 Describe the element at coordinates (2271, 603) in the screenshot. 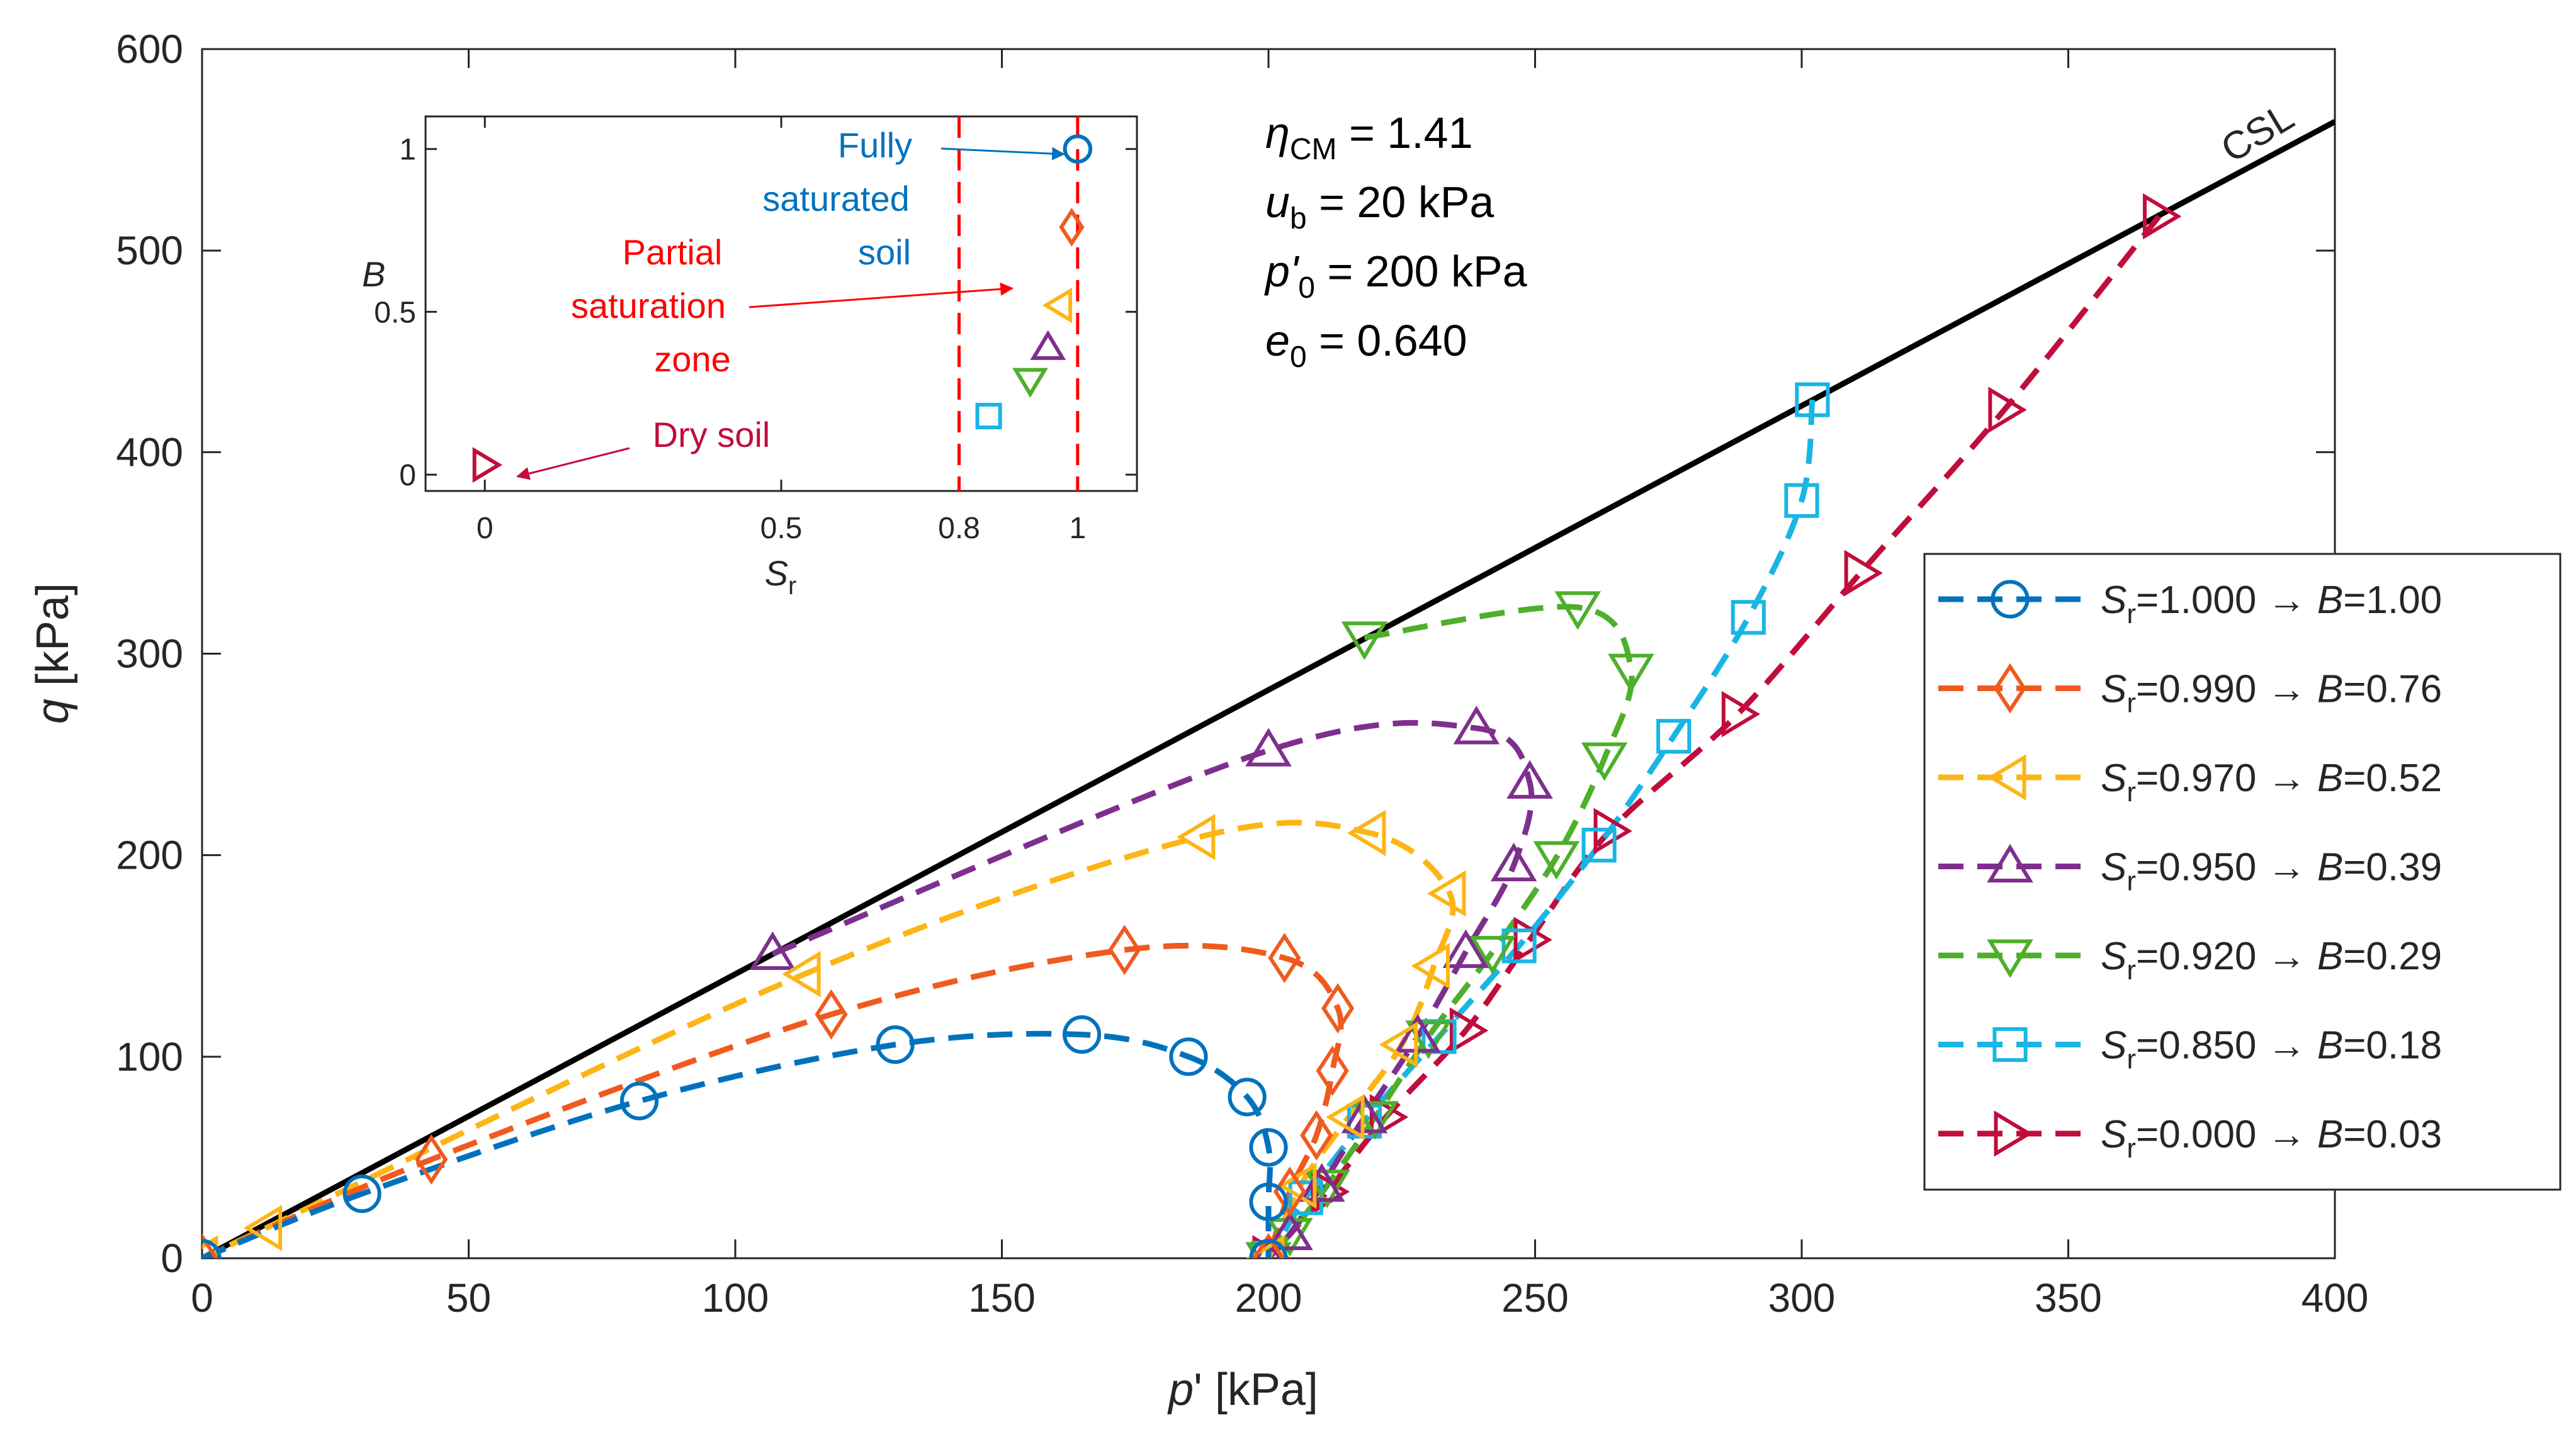

I see `legend-label: Sr=1.000 → B=1.00` at that location.